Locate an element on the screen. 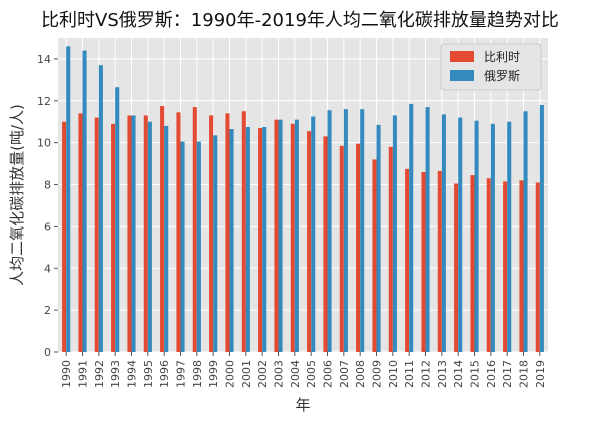 This screenshot has width=600, height=424. bar-russia-2015 is located at coordinates (476, 236).